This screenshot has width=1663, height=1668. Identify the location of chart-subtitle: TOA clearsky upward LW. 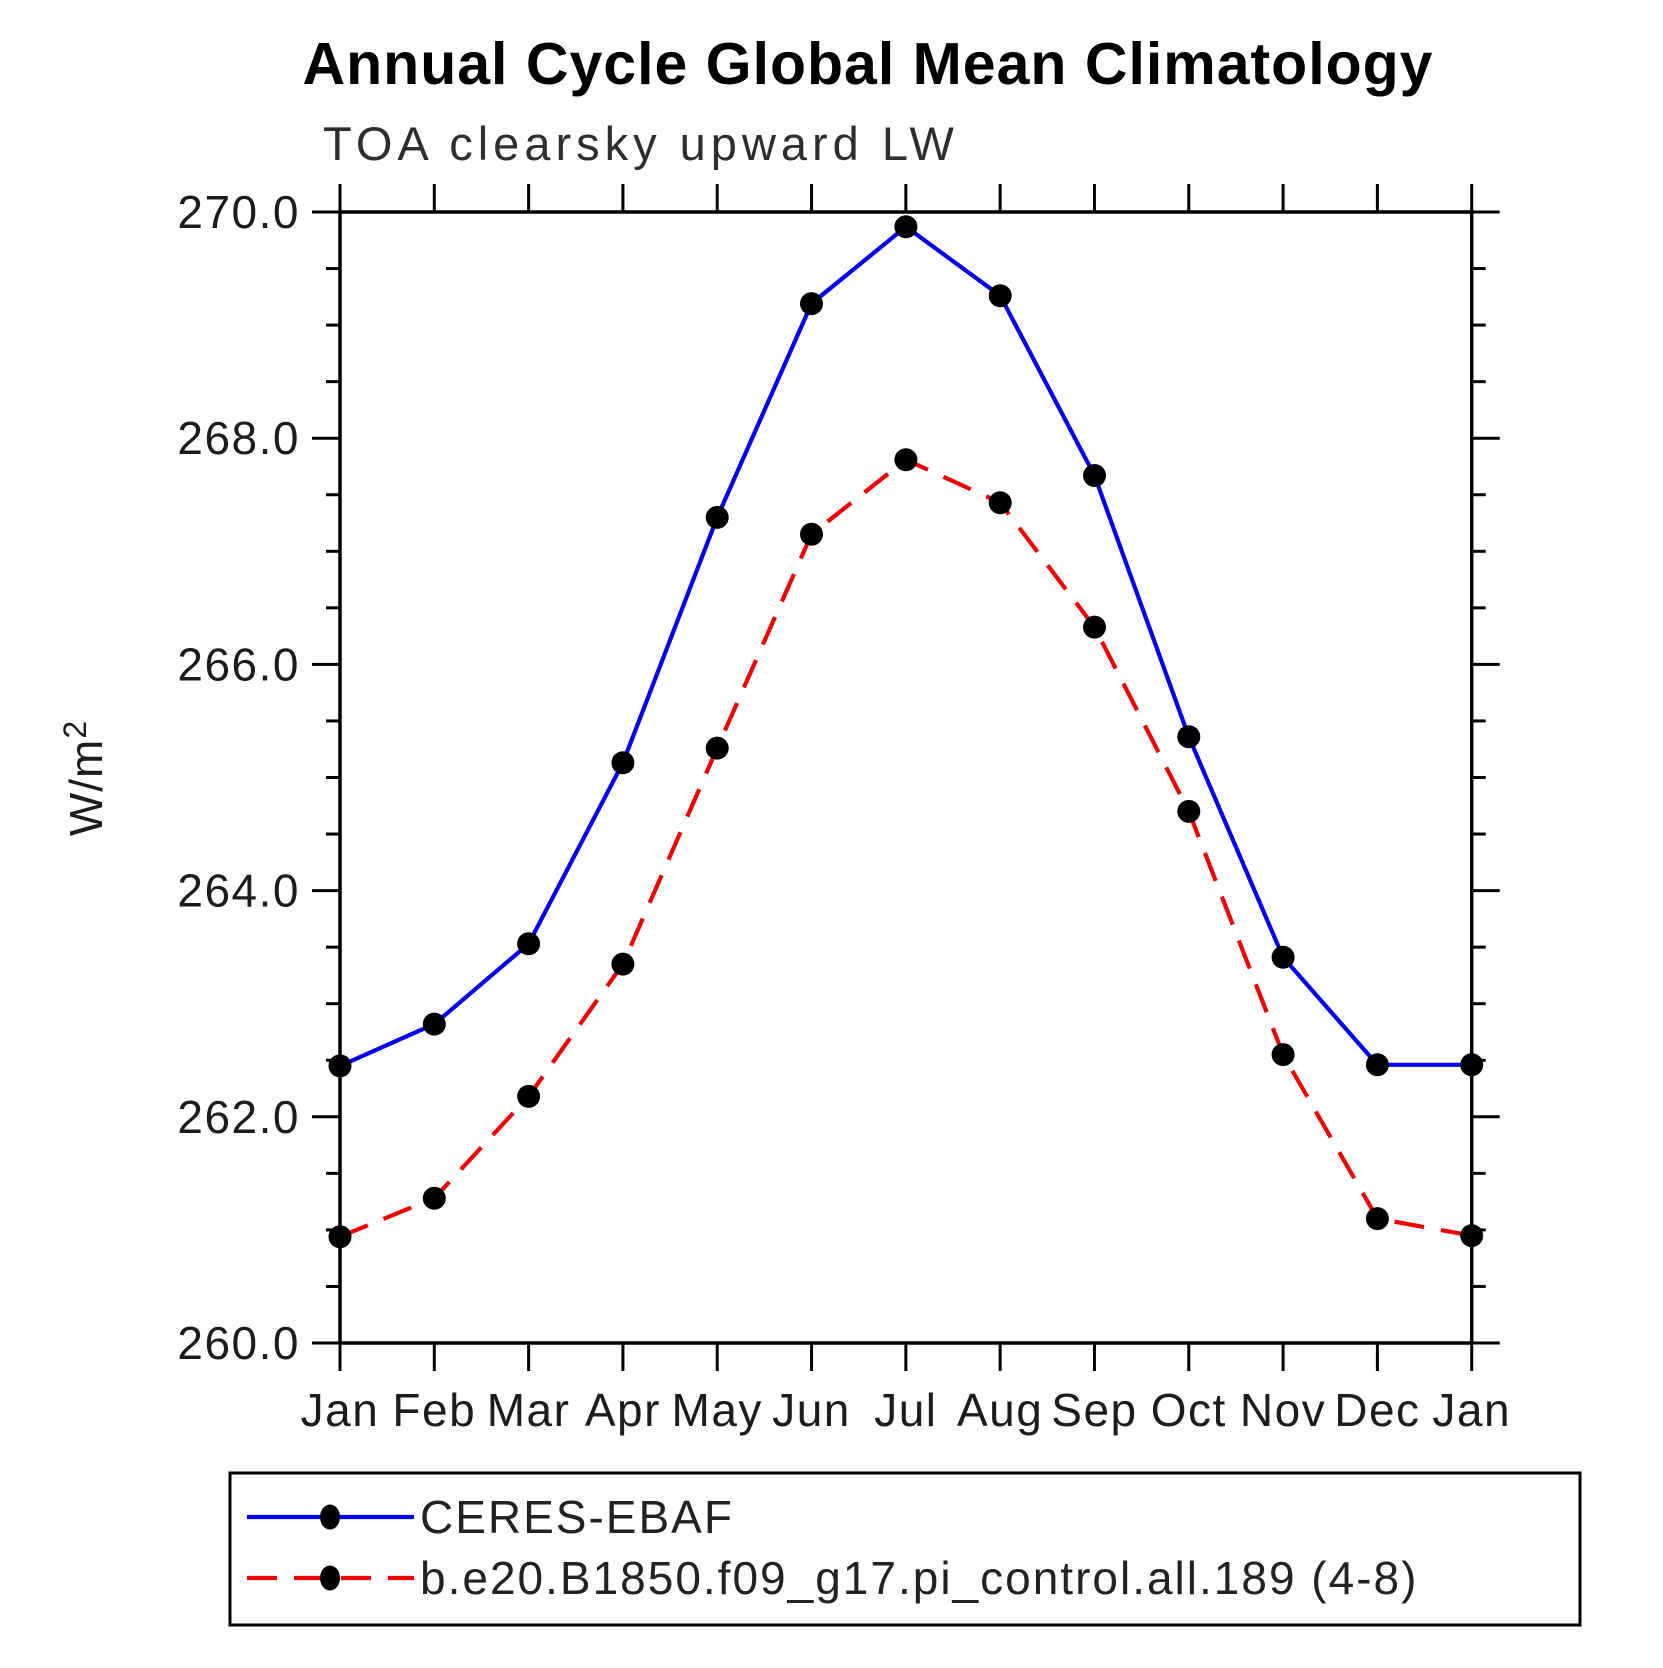
(641, 143).